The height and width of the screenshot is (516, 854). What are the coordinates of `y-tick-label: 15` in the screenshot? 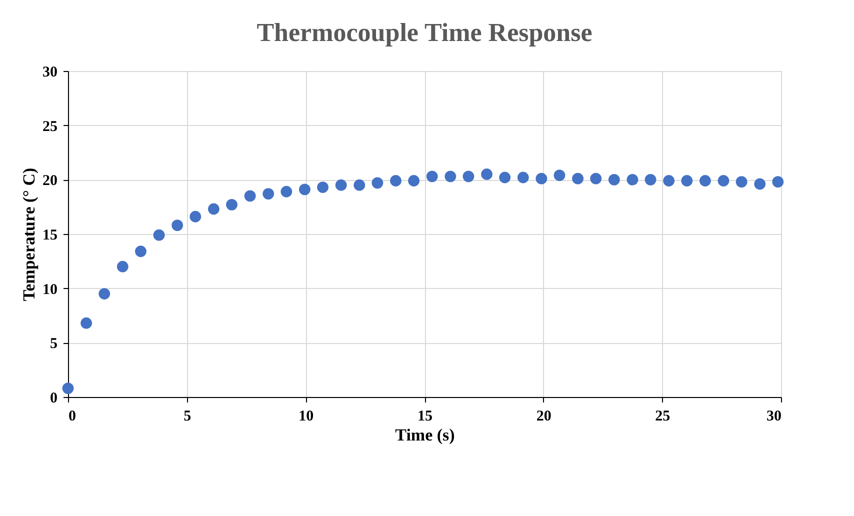 It's located at (50, 236).